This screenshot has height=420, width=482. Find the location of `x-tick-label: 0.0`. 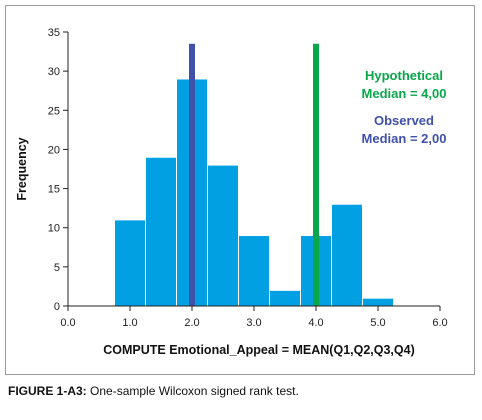

x-tick-label: 0.0 is located at coordinates (67, 323).